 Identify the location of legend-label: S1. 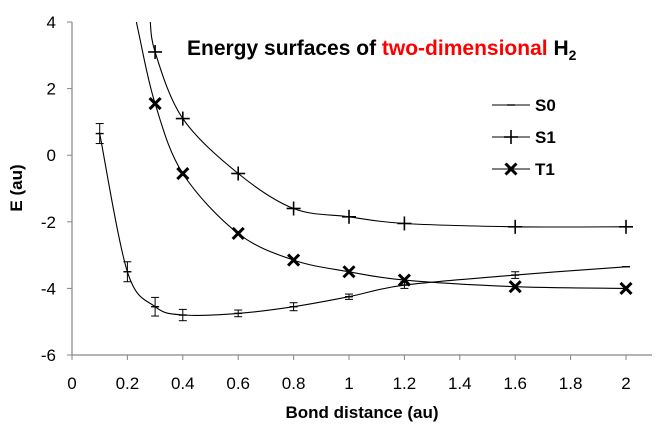
(545, 137).